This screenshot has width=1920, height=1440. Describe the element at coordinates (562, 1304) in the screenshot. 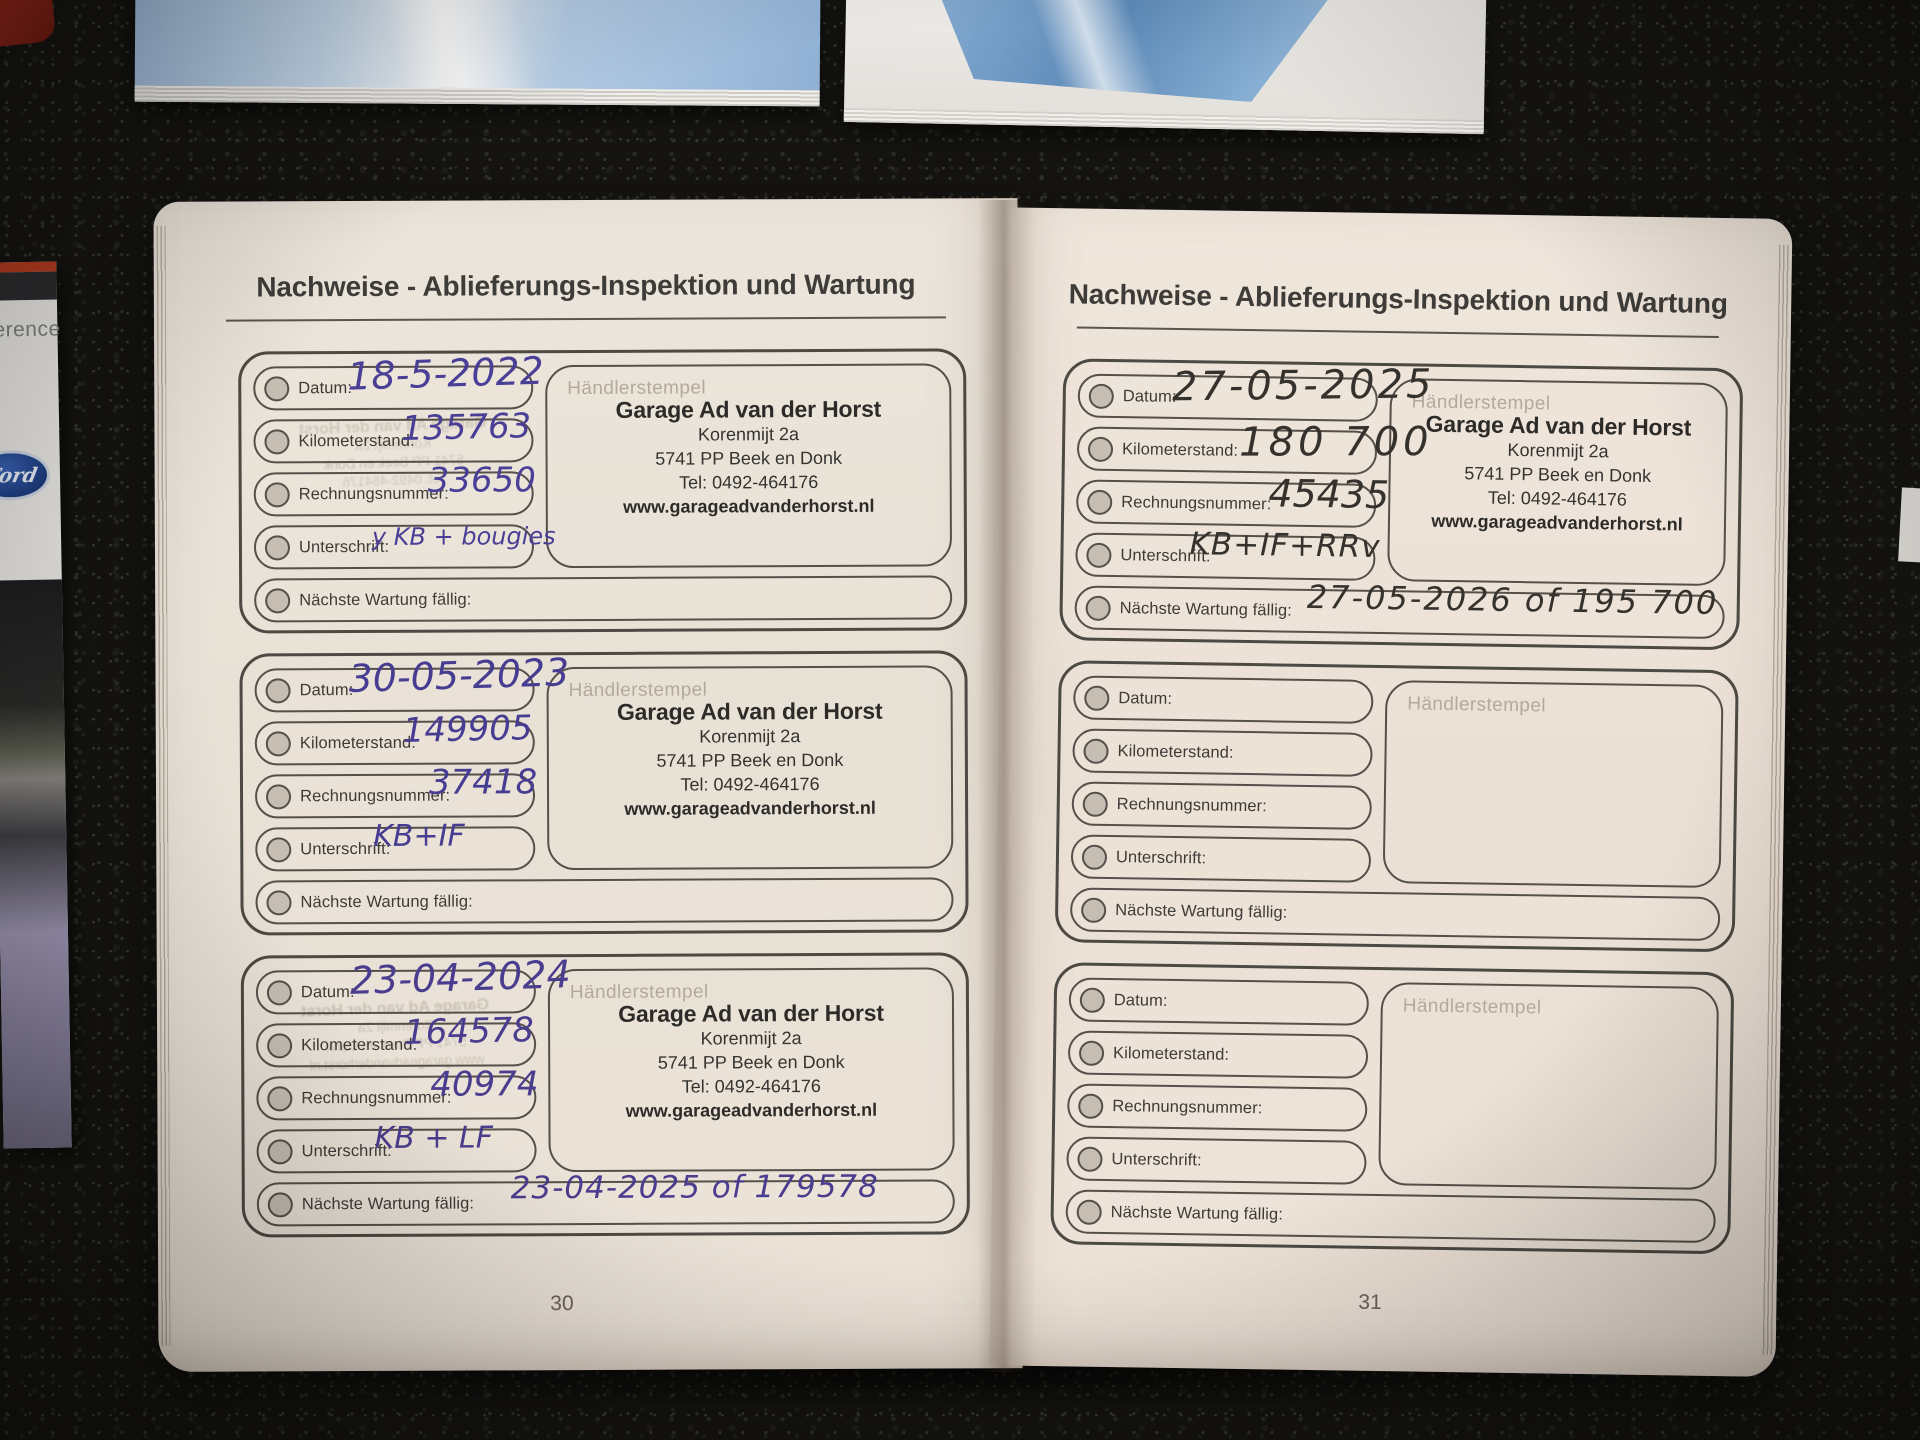

I see `page-number: 30` at that location.